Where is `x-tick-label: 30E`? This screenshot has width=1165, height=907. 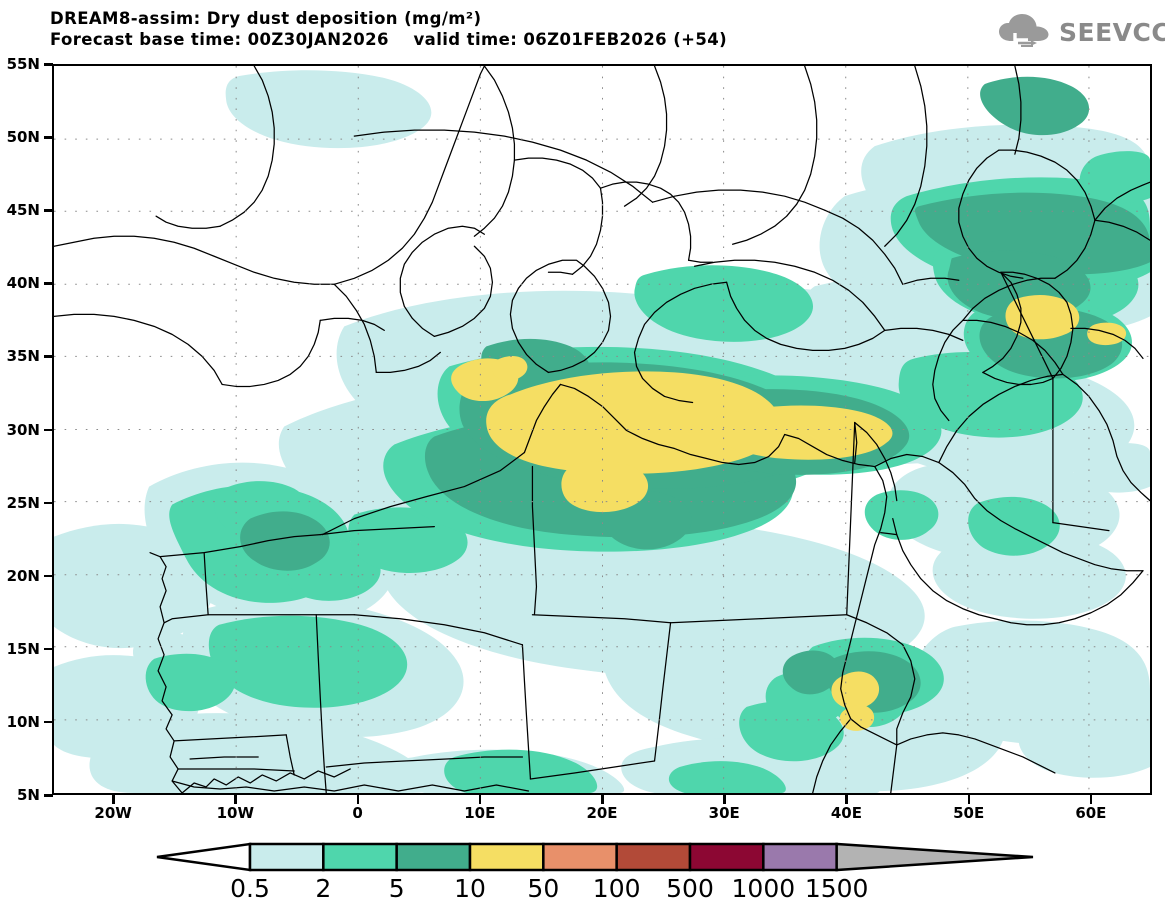
x-tick-label: 30E is located at coordinates (724, 813).